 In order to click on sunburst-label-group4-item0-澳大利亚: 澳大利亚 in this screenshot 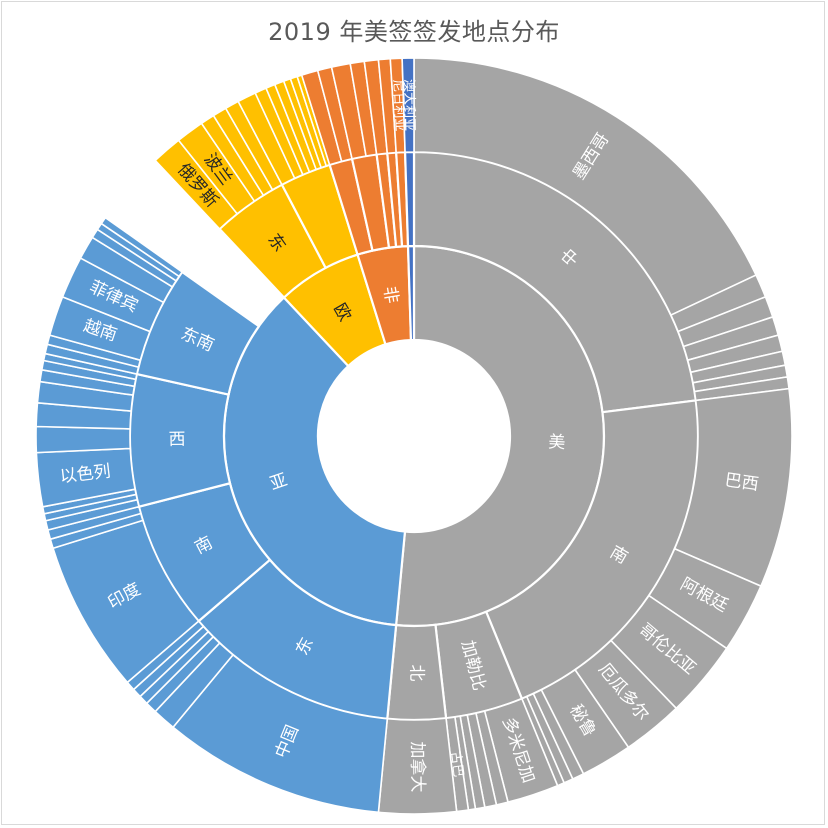, I will do `click(409, 105)`.